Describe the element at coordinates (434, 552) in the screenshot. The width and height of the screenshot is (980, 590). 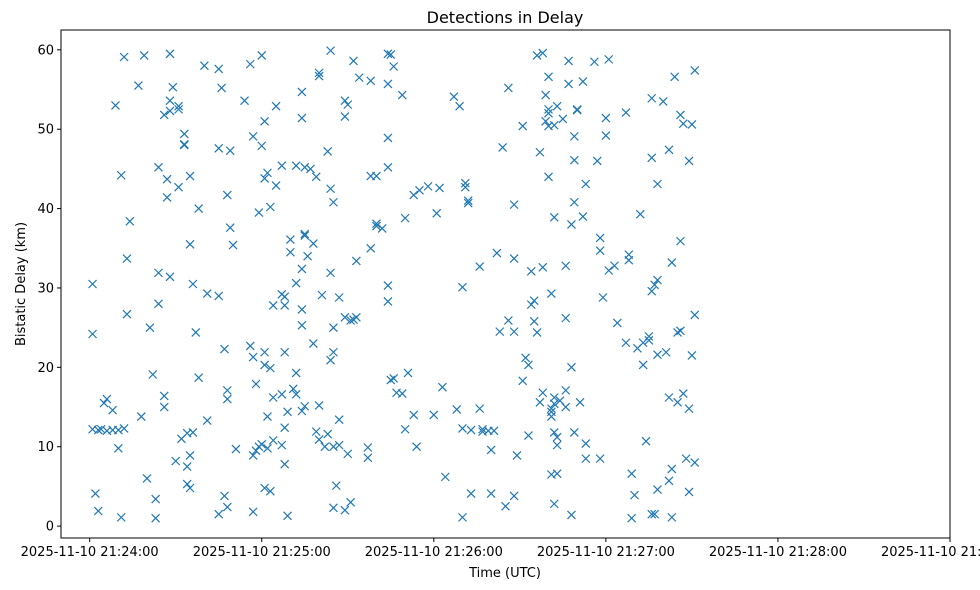
I see `x-tick-label: 2025-11-10 21:26:00` at that location.